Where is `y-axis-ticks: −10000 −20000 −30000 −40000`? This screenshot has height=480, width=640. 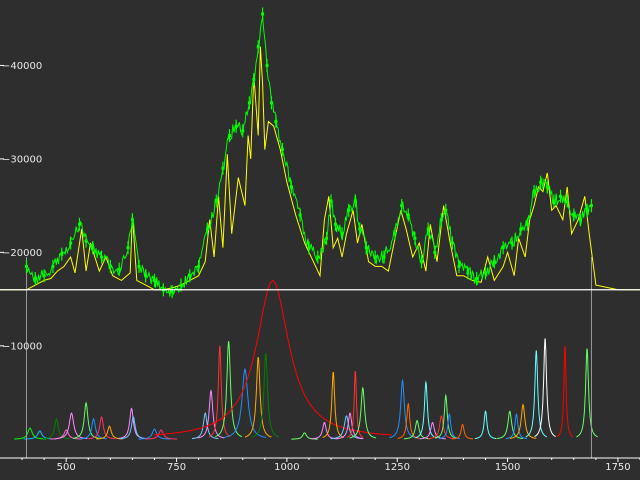
y-axis-ticks: −10000 −20000 −30000 −40000 is located at coordinates (21, 206).